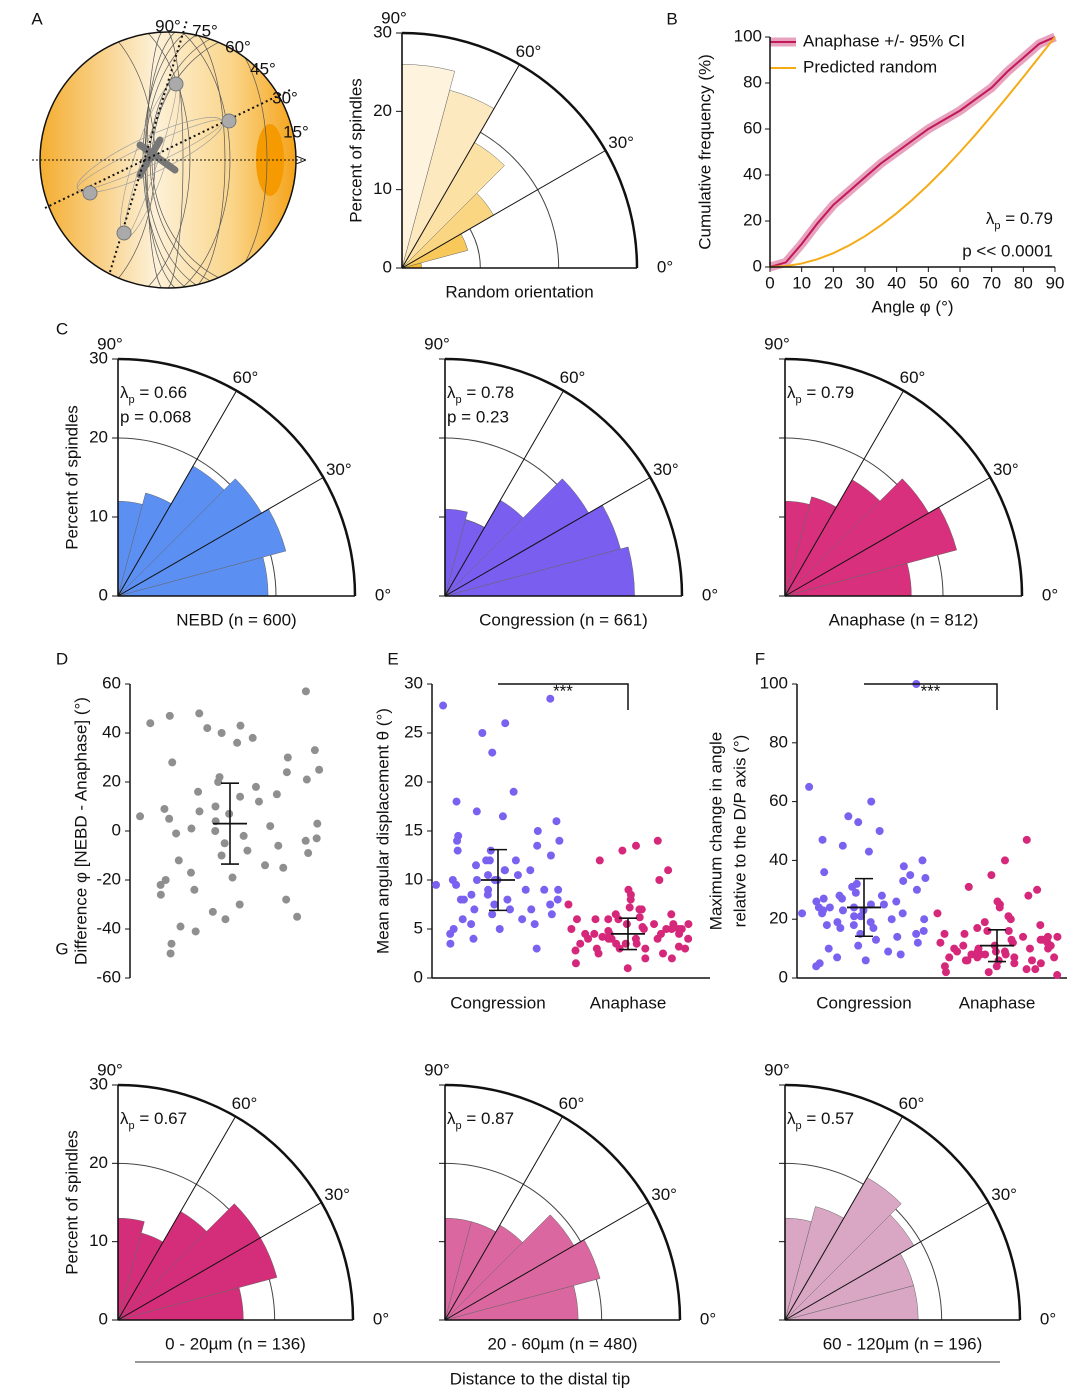 Image resolution: width=1067 pixels, height=1389 pixels. What do you see at coordinates (418, 927) in the screenshot?
I see `y-tick-label: 5` at bounding box center [418, 927].